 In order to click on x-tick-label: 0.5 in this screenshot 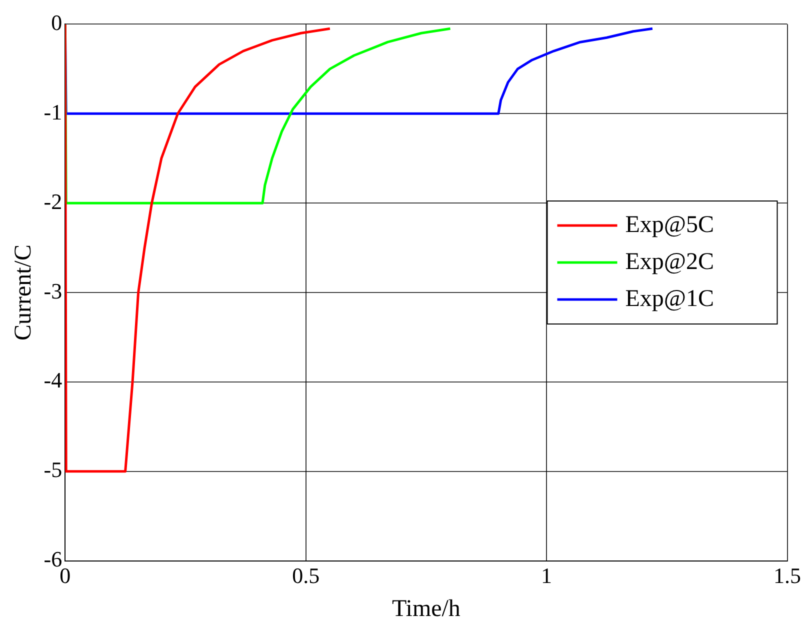, I will do `click(306, 575)`.